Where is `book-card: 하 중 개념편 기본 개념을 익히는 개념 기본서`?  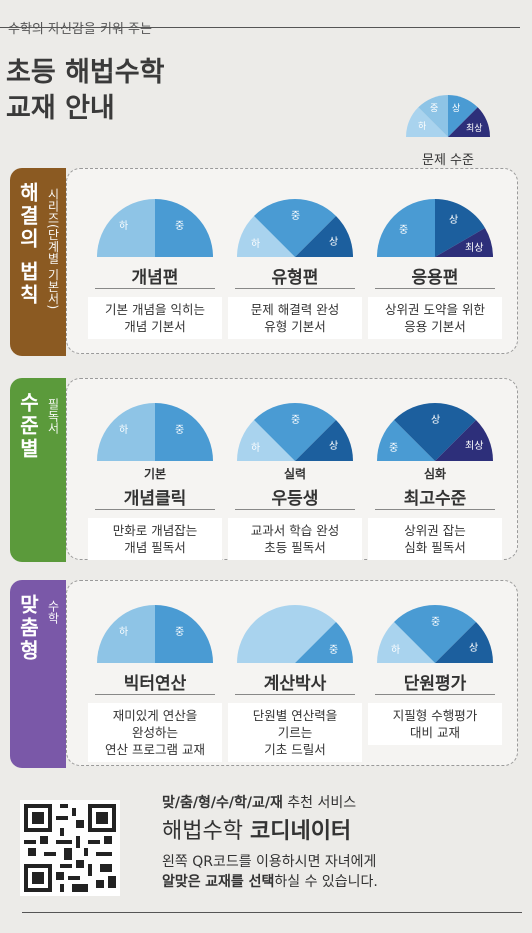
book-card: 하 중 개념편 기본 개념을 익히는 개념 기본서 is located at coordinates (155, 269).